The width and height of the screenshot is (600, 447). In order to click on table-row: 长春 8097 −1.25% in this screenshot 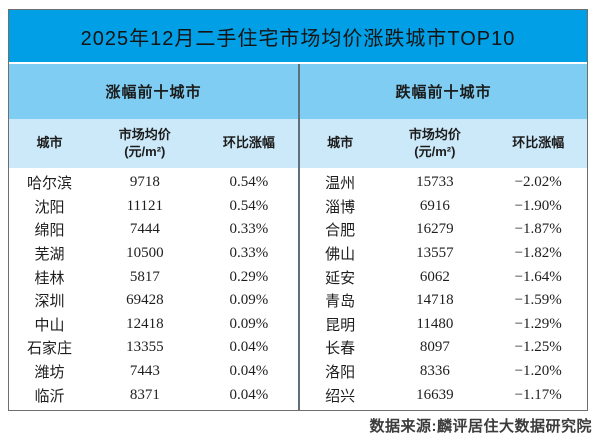, I will do `click(443, 348)`.